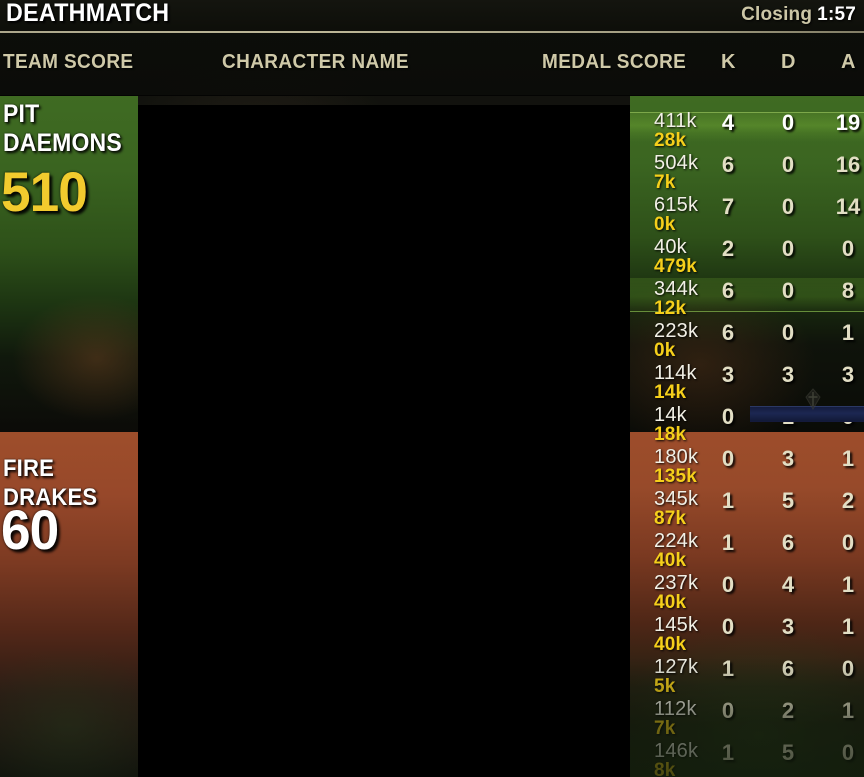  Describe the element at coordinates (848, 500) in the screenshot. I see `assists-value: 2` at that location.